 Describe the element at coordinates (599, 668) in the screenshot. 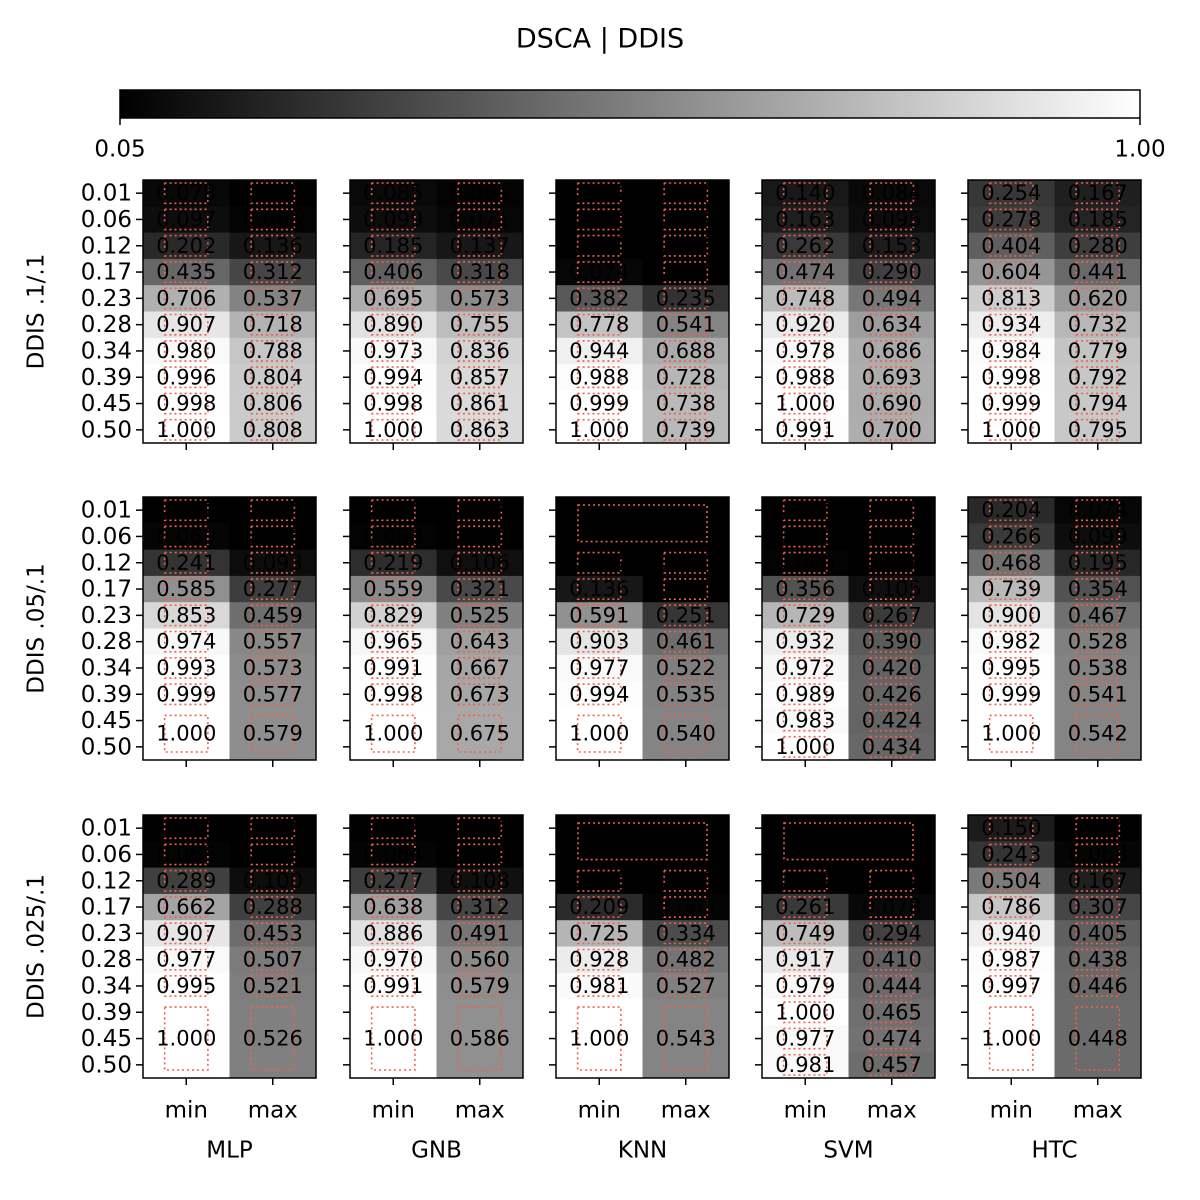

I see `cell-label: 0.977` at that location.